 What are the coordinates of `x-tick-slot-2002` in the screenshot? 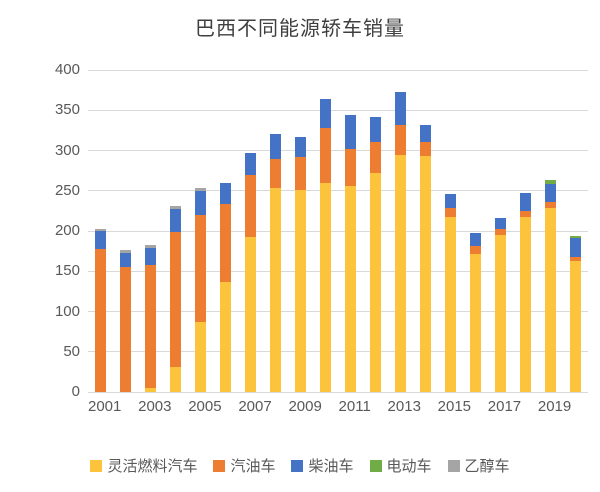 It's located at (129, 406).